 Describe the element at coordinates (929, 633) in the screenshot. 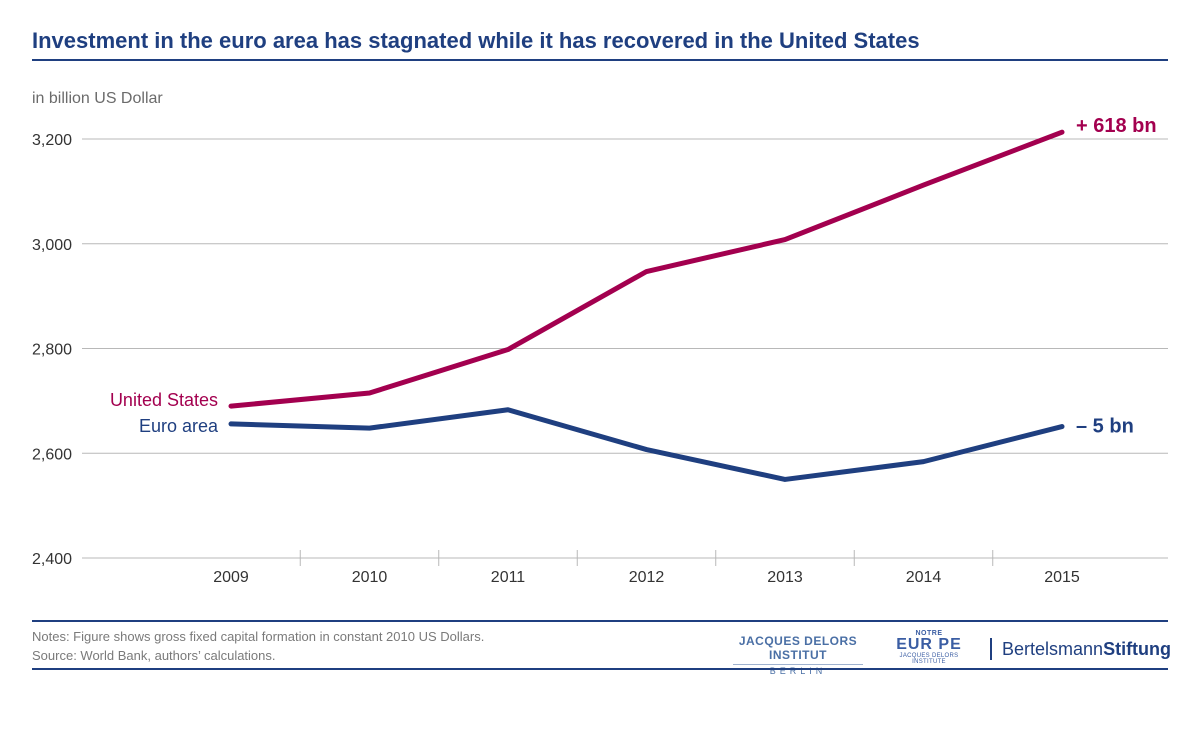

I see `ne-logo-top: NOTRE` at that location.